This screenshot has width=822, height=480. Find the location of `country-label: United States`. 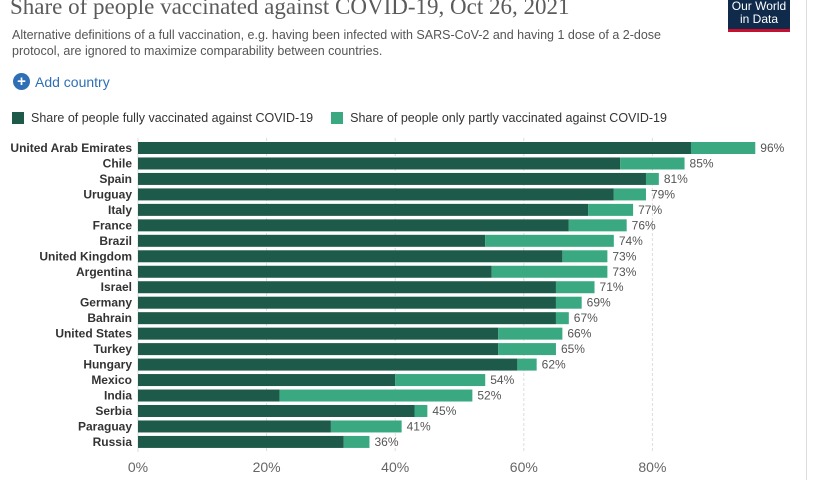

country-label: United States is located at coordinates (93, 334).